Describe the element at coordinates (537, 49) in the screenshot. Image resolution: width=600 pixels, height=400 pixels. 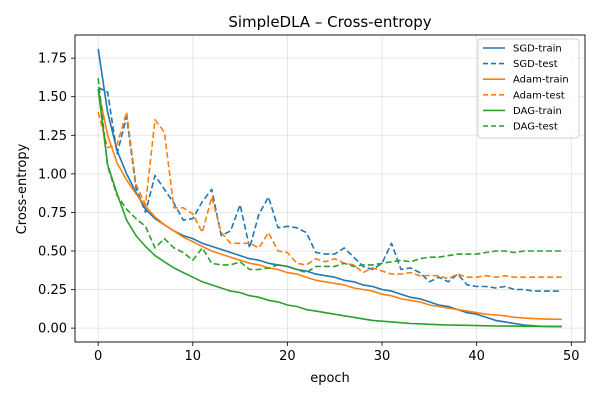
I see `legend-label-sgd-train: SGD-train` at that location.